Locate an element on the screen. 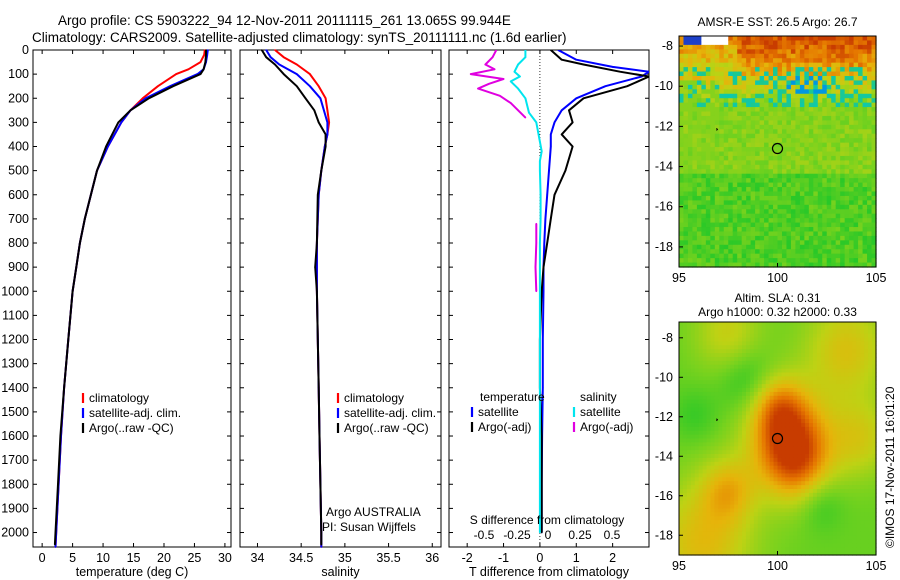 This screenshot has height=580, width=900. salinity-series-point is located at coordinates (327, 122).